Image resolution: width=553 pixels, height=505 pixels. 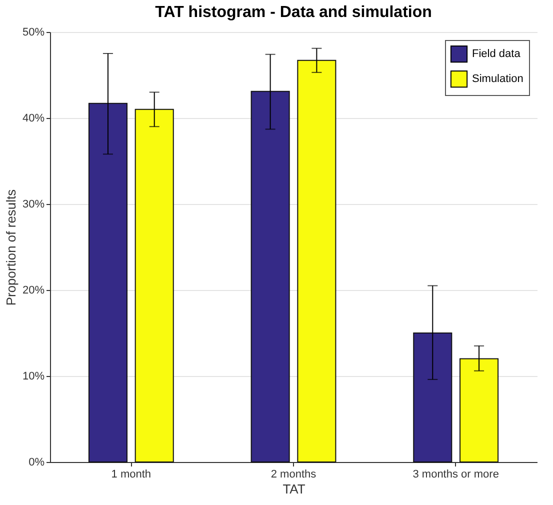 I want to click on legend-label: Simulation, so click(x=498, y=79).